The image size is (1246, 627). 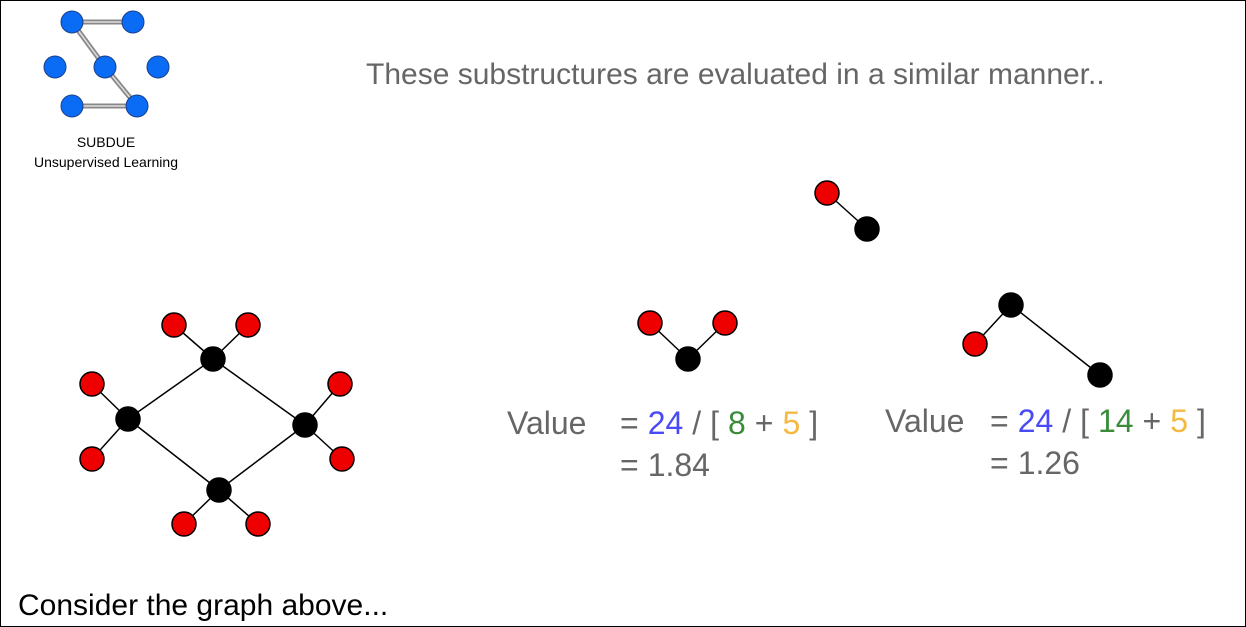 I want to click on logo-subtitle: Unsupervised Learning, so click(x=106, y=162).